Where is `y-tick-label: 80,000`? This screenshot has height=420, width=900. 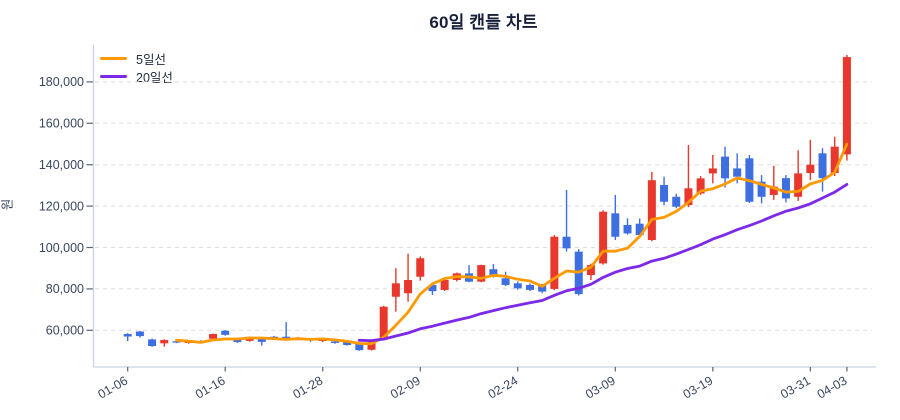 y-tick-label: 80,000 is located at coordinates (65, 289).